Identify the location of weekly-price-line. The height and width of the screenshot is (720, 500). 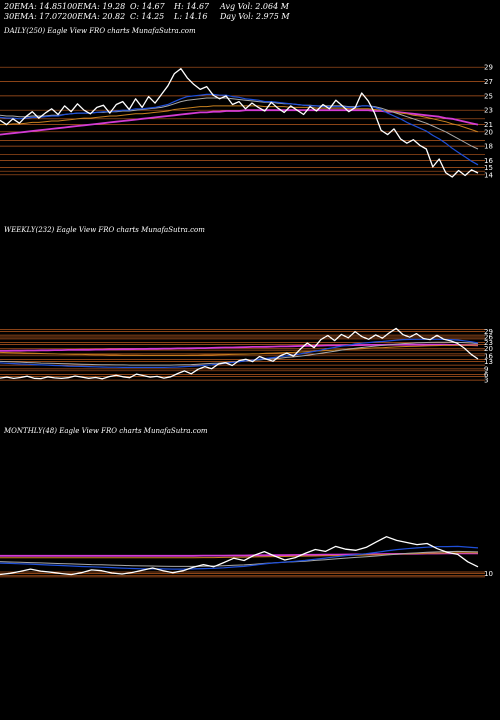
(239, 353).